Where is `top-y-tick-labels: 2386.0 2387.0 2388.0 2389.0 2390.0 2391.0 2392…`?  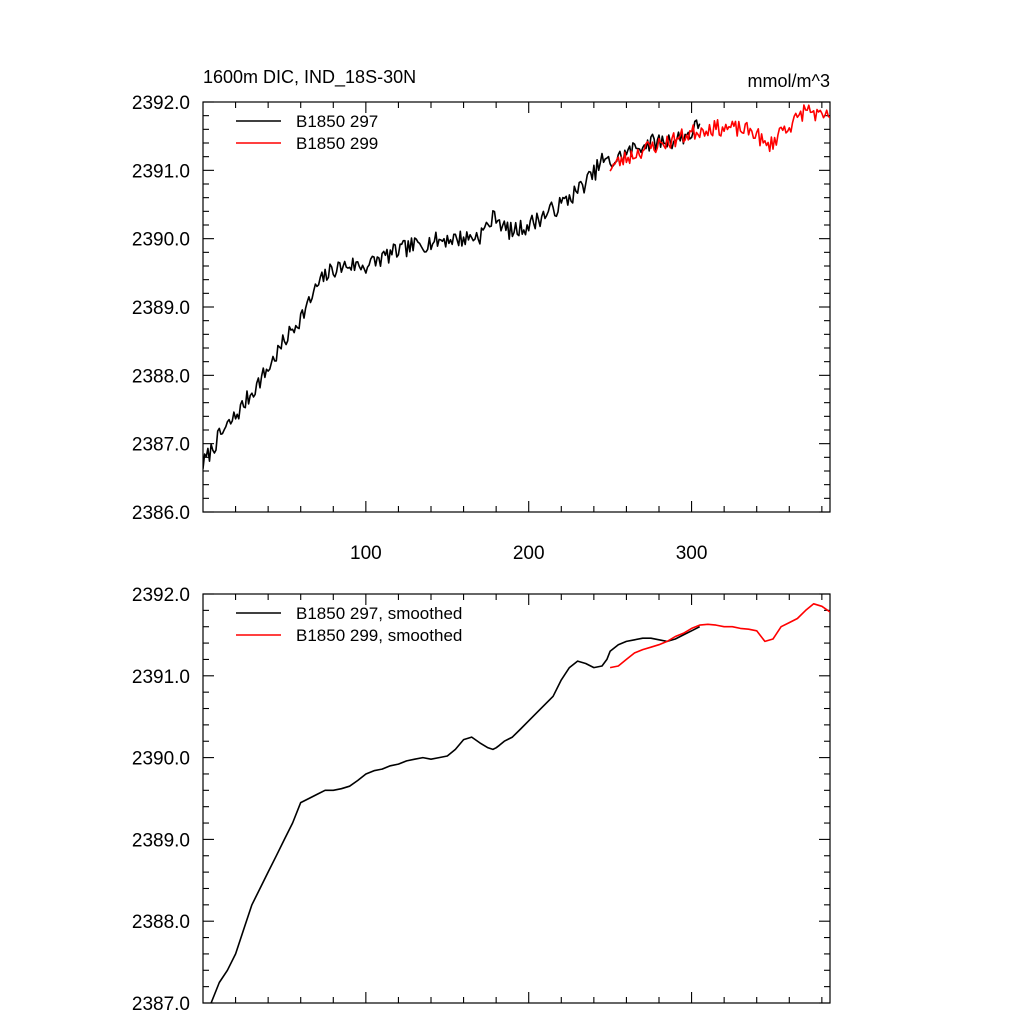
top-y-tick-labels: 2386.0 2387.0 2388.0 2389.0 2390.0 2391.0 2392… is located at coordinates (161, 308).